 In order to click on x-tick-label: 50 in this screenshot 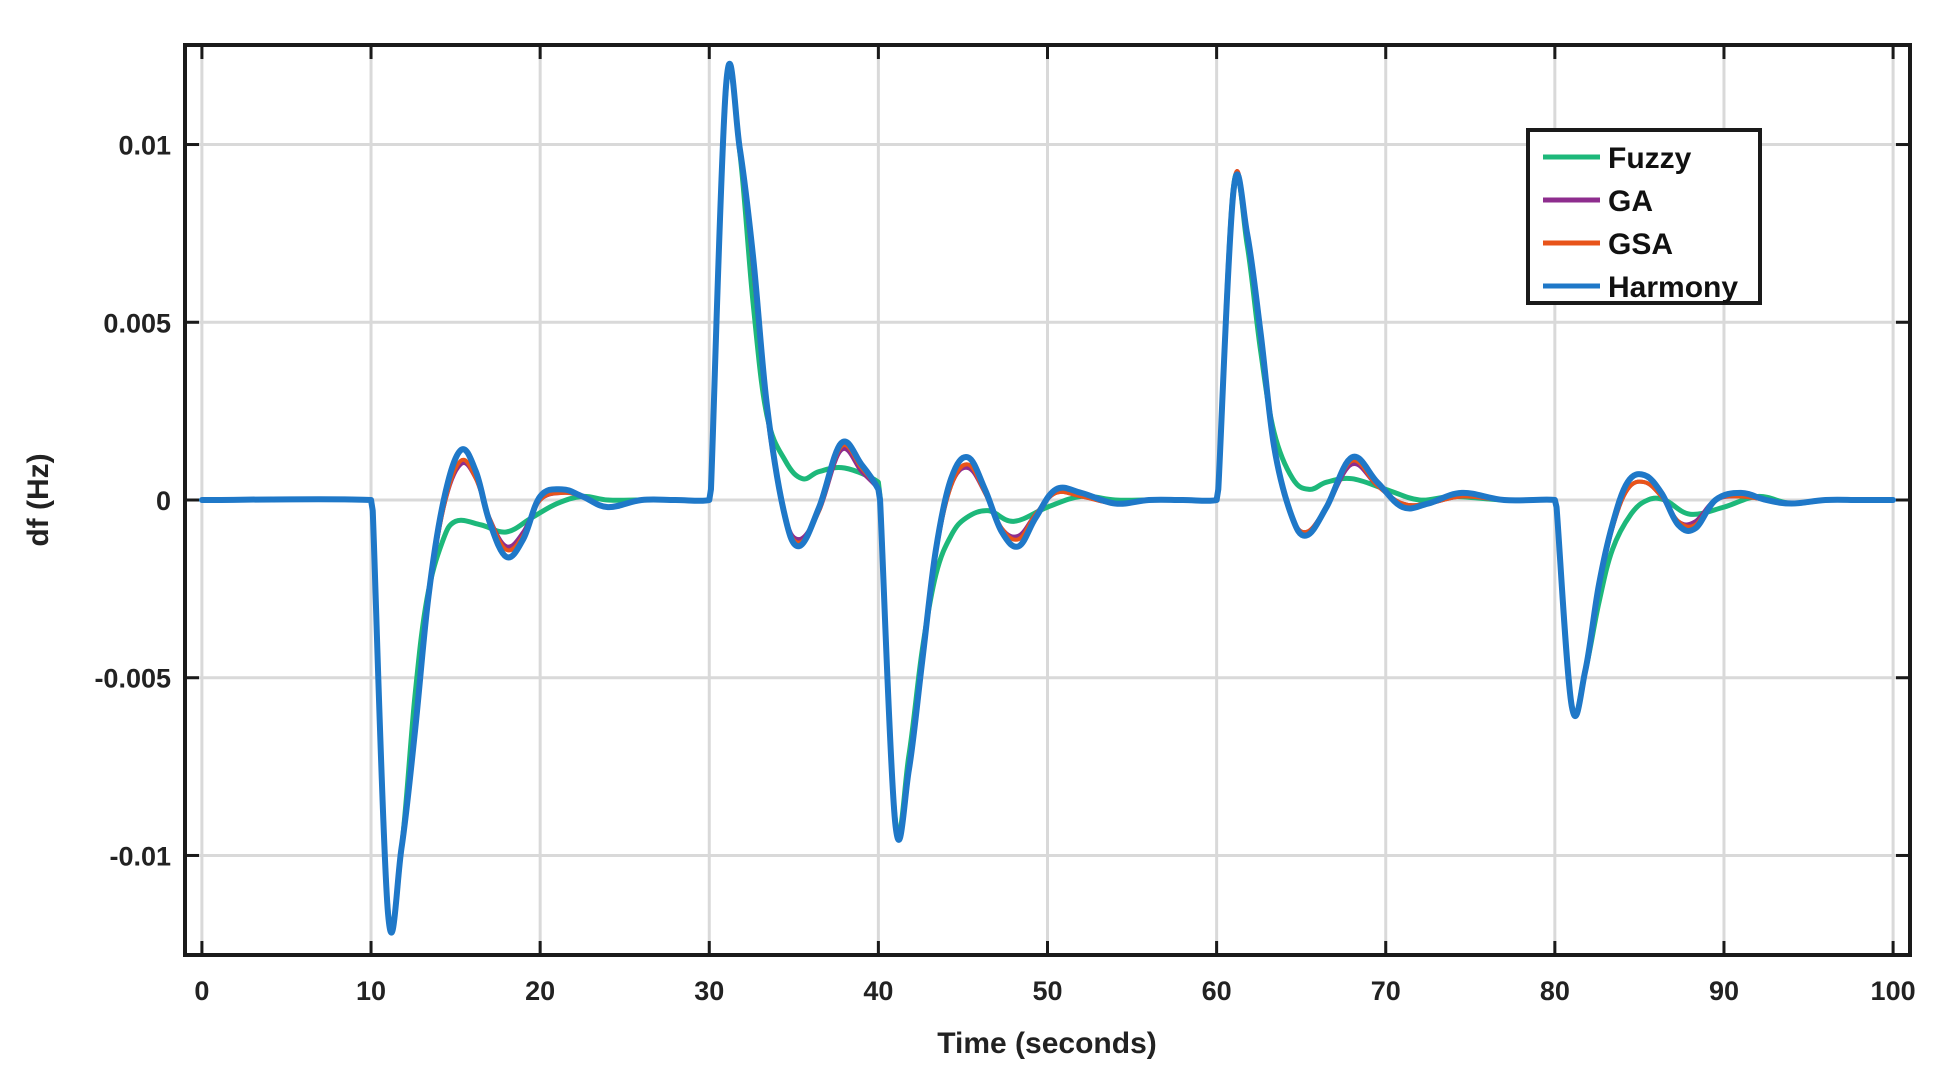, I will do `click(1047, 991)`.